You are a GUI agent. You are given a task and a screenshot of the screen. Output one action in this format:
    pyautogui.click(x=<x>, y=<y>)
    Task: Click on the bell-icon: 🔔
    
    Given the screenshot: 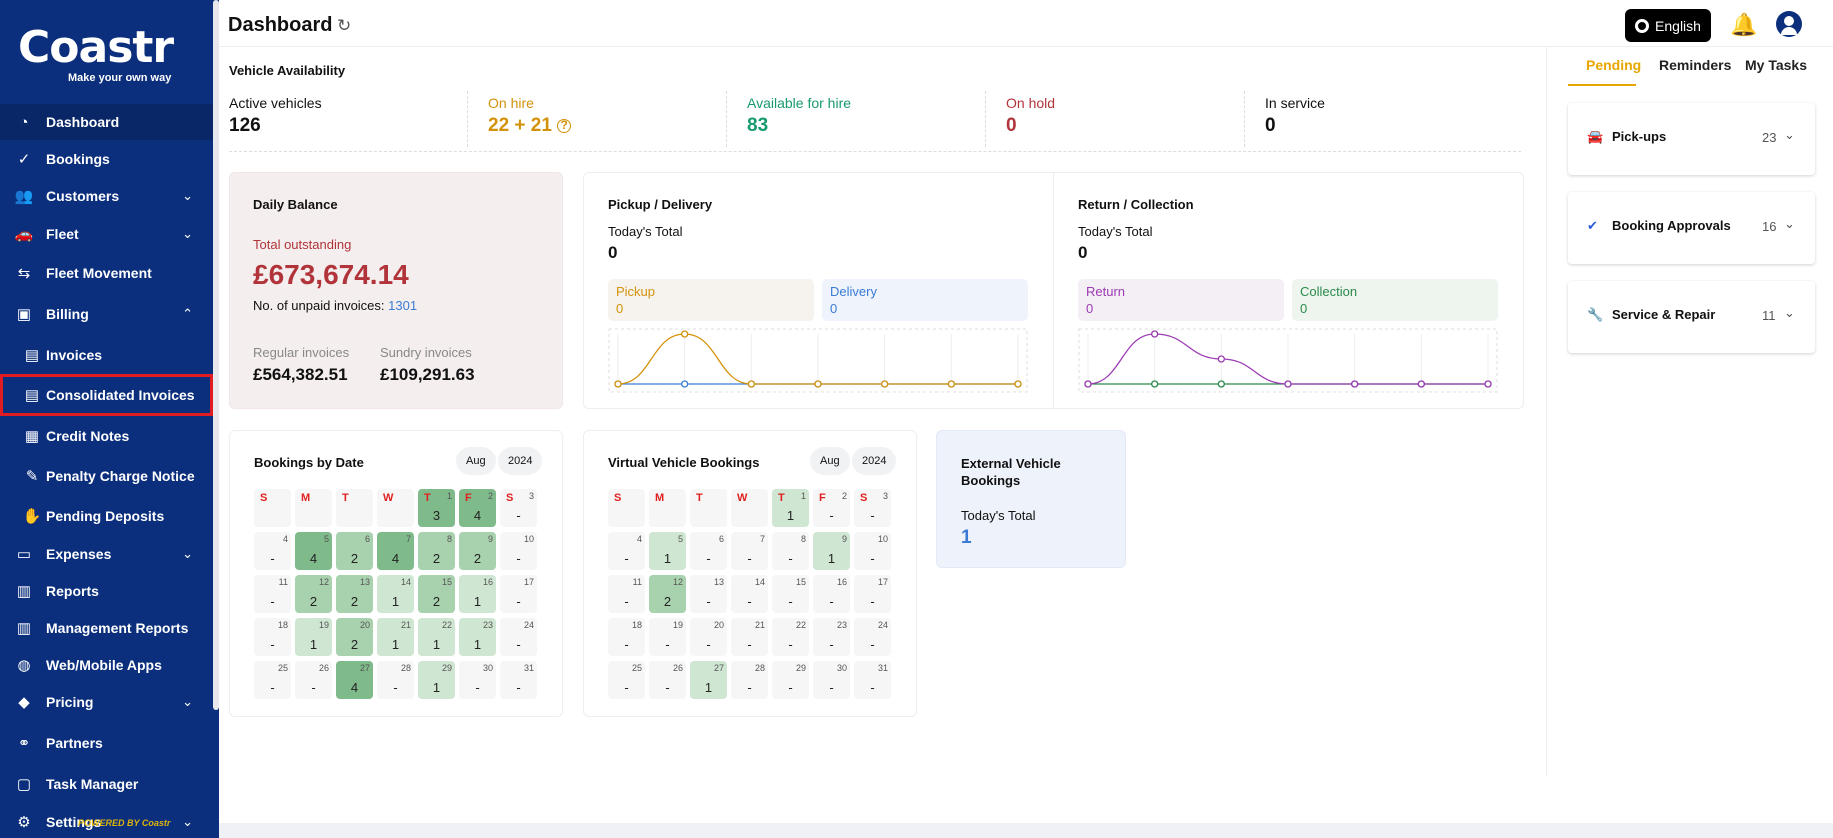 What is the action you would take?
    pyautogui.click(x=1744, y=24)
    